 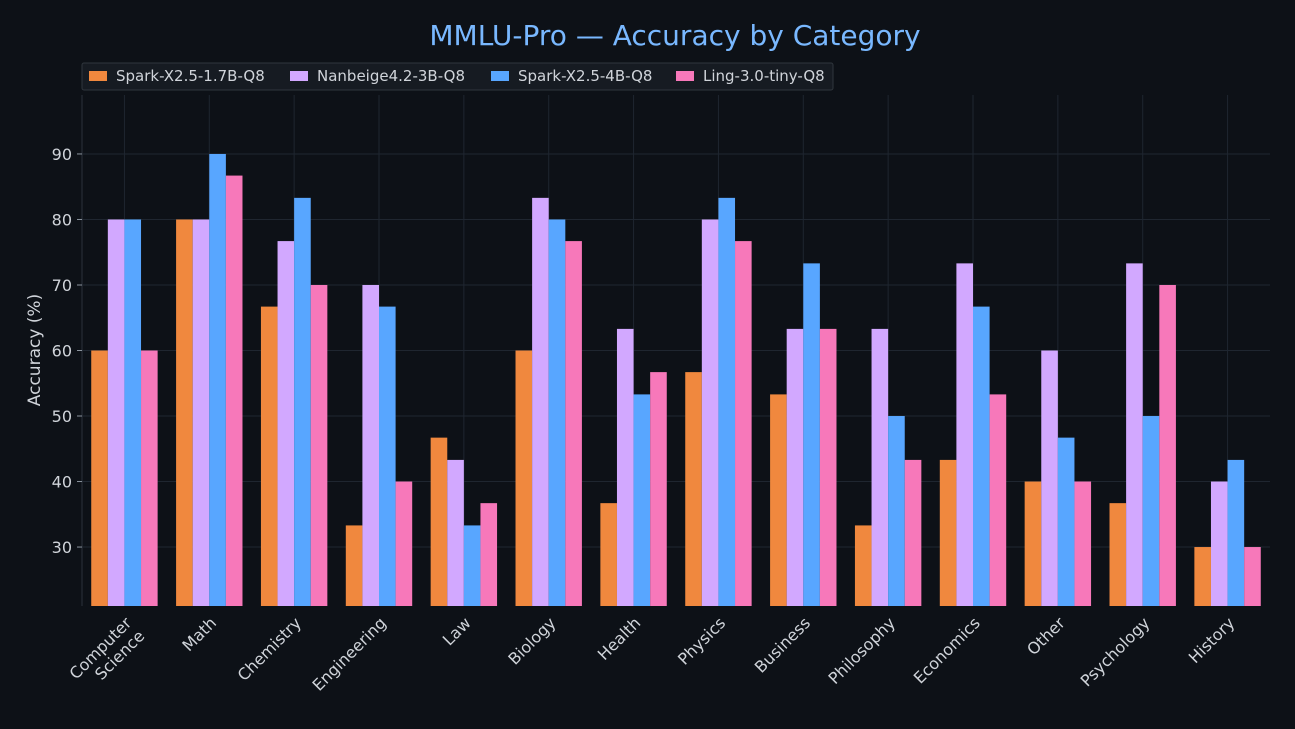 I want to click on y-axis-label: Accuracy (%), so click(x=35, y=350).